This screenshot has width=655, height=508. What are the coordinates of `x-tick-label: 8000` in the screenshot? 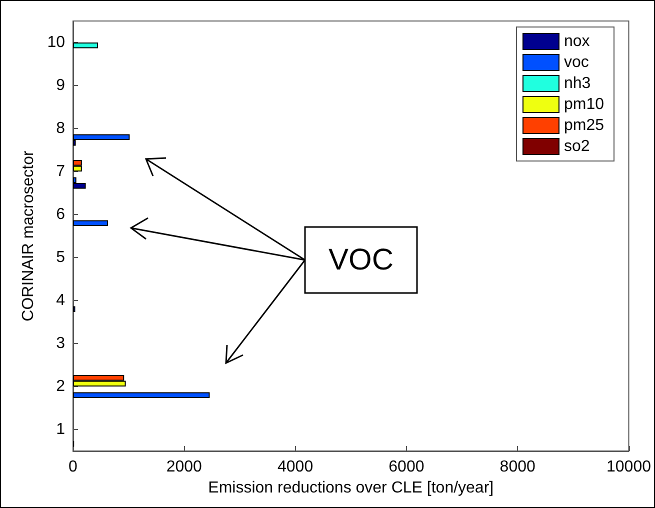 It's located at (518, 467).